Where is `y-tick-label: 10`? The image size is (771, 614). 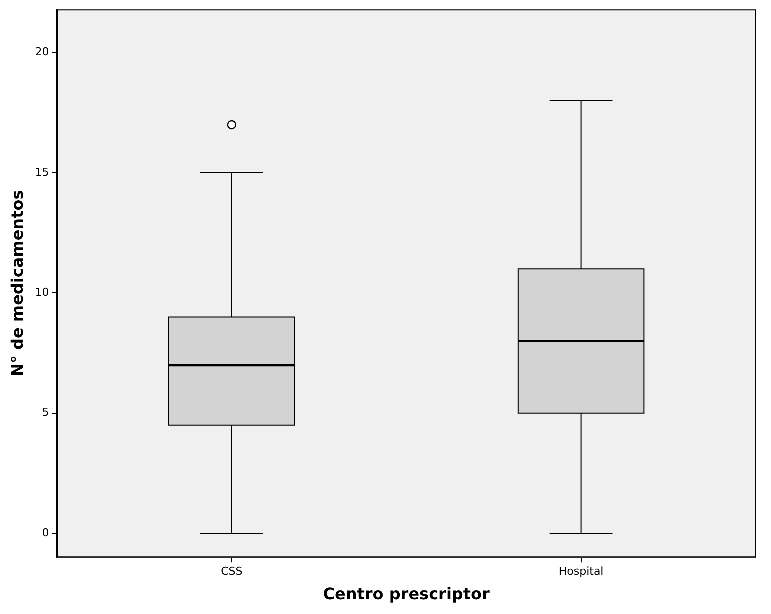 y-tick-label: 10 is located at coordinates (42, 293).